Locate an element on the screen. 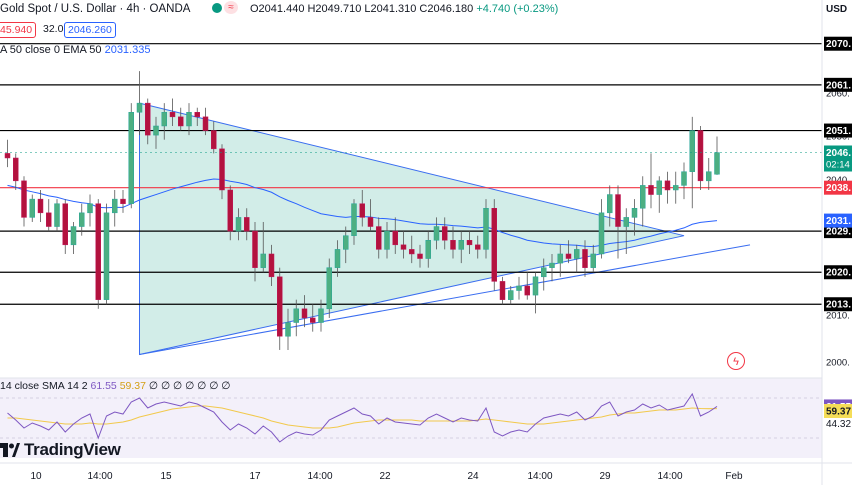  rsi-line is located at coordinates (362, 417).